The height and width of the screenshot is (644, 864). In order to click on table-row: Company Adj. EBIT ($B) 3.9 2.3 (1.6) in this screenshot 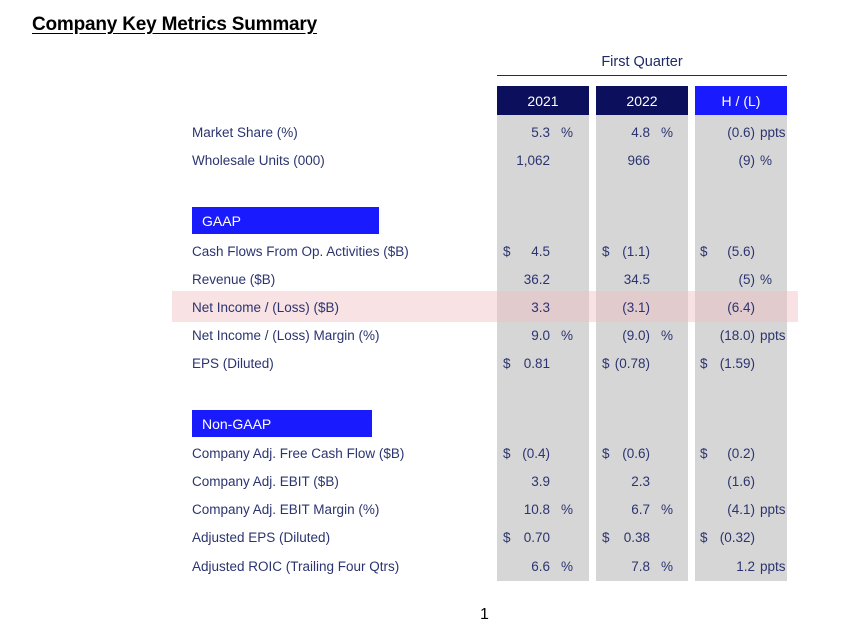, I will do `click(432, 484)`.